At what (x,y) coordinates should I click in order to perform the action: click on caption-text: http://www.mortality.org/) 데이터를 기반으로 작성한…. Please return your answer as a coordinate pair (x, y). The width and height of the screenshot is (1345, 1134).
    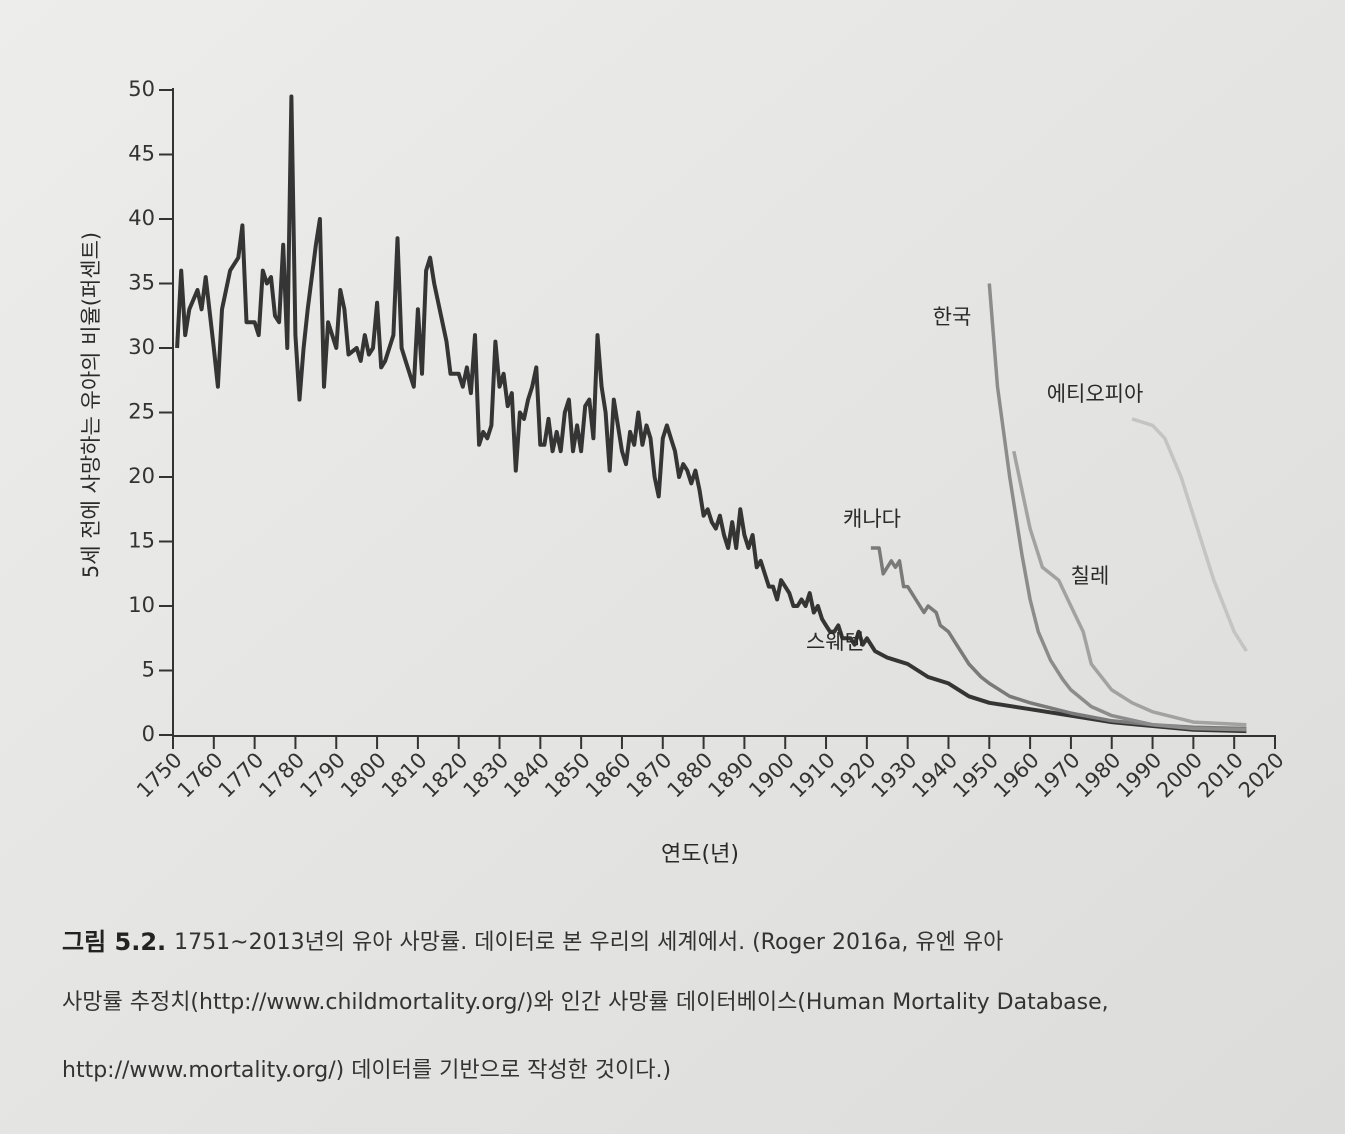
    Looking at the image, I should click on (366, 1070).